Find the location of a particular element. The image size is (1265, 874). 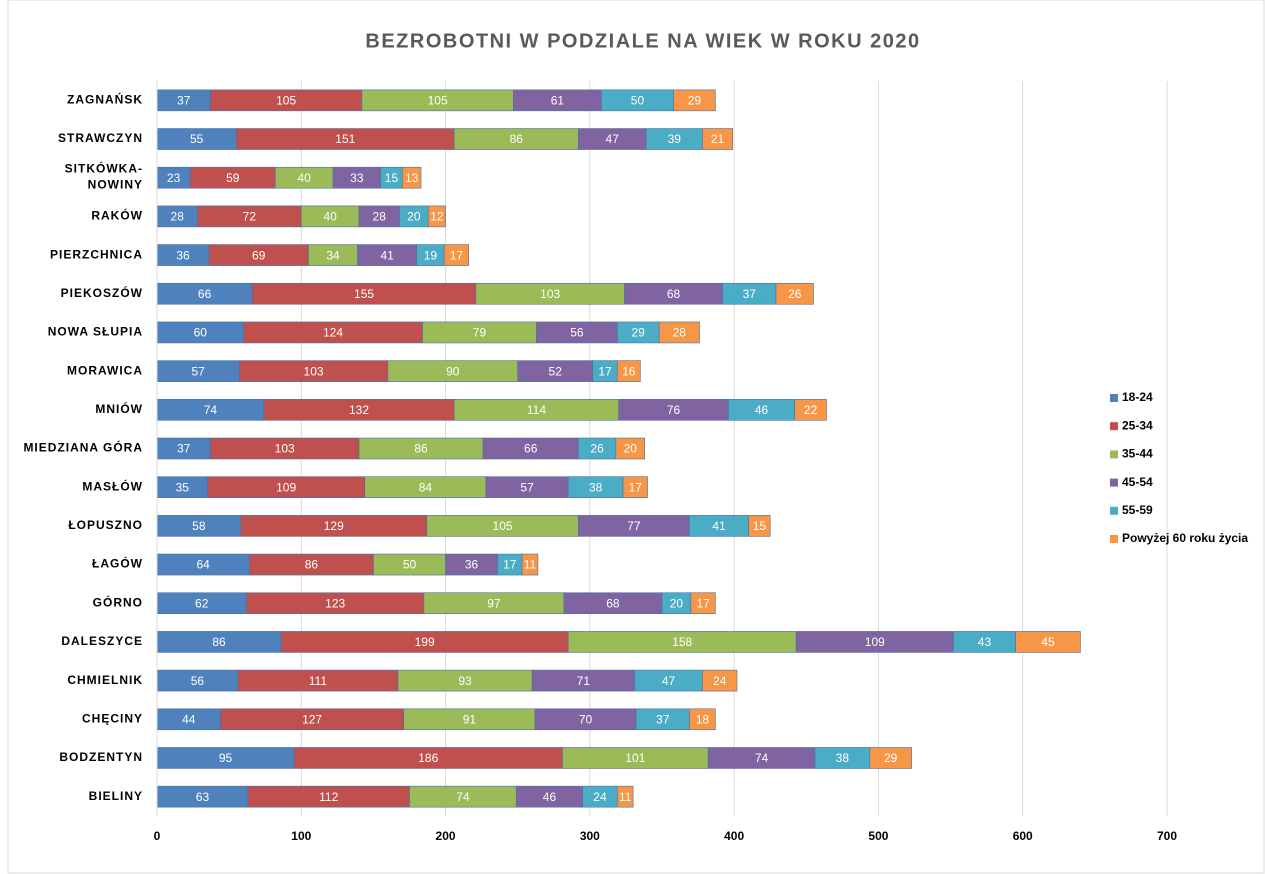

x-tick-label: 0 is located at coordinates (157, 836).